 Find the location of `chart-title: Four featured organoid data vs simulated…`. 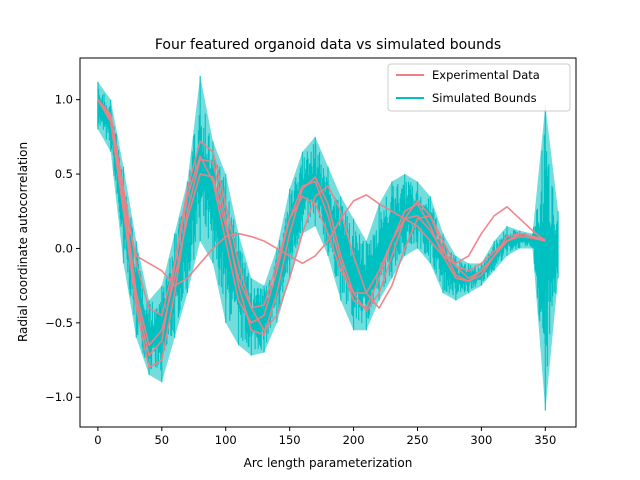

chart-title: Four featured organoid data vs simulated… is located at coordinates (328, 45).